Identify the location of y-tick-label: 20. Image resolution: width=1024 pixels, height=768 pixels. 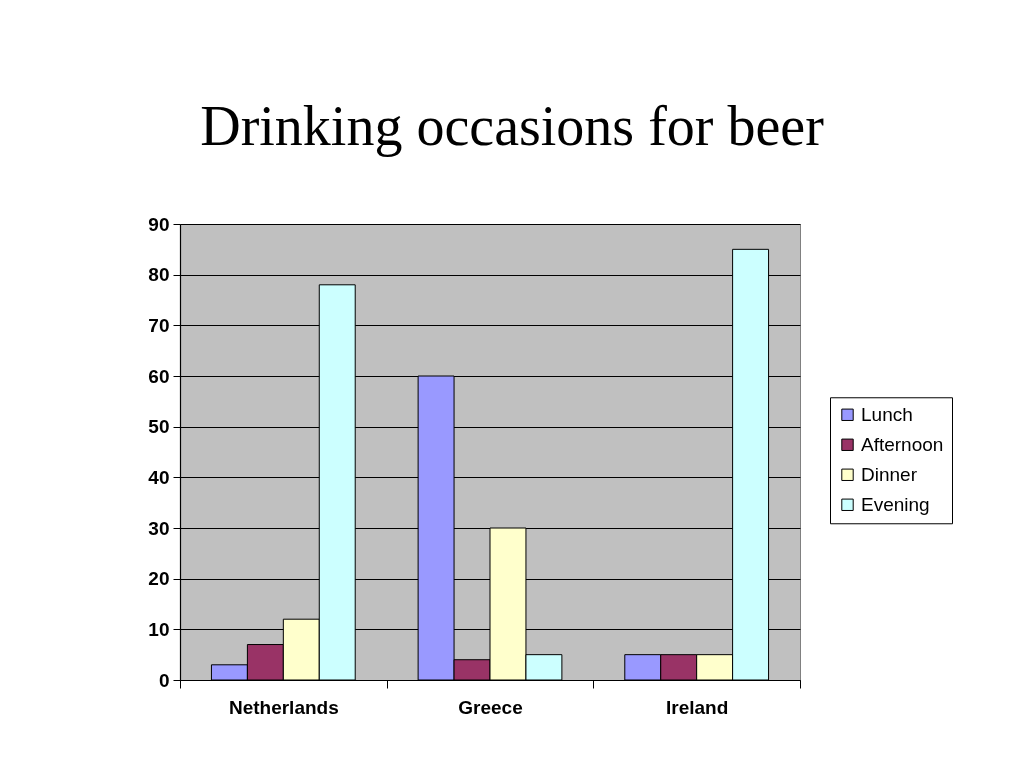
(159, 579).